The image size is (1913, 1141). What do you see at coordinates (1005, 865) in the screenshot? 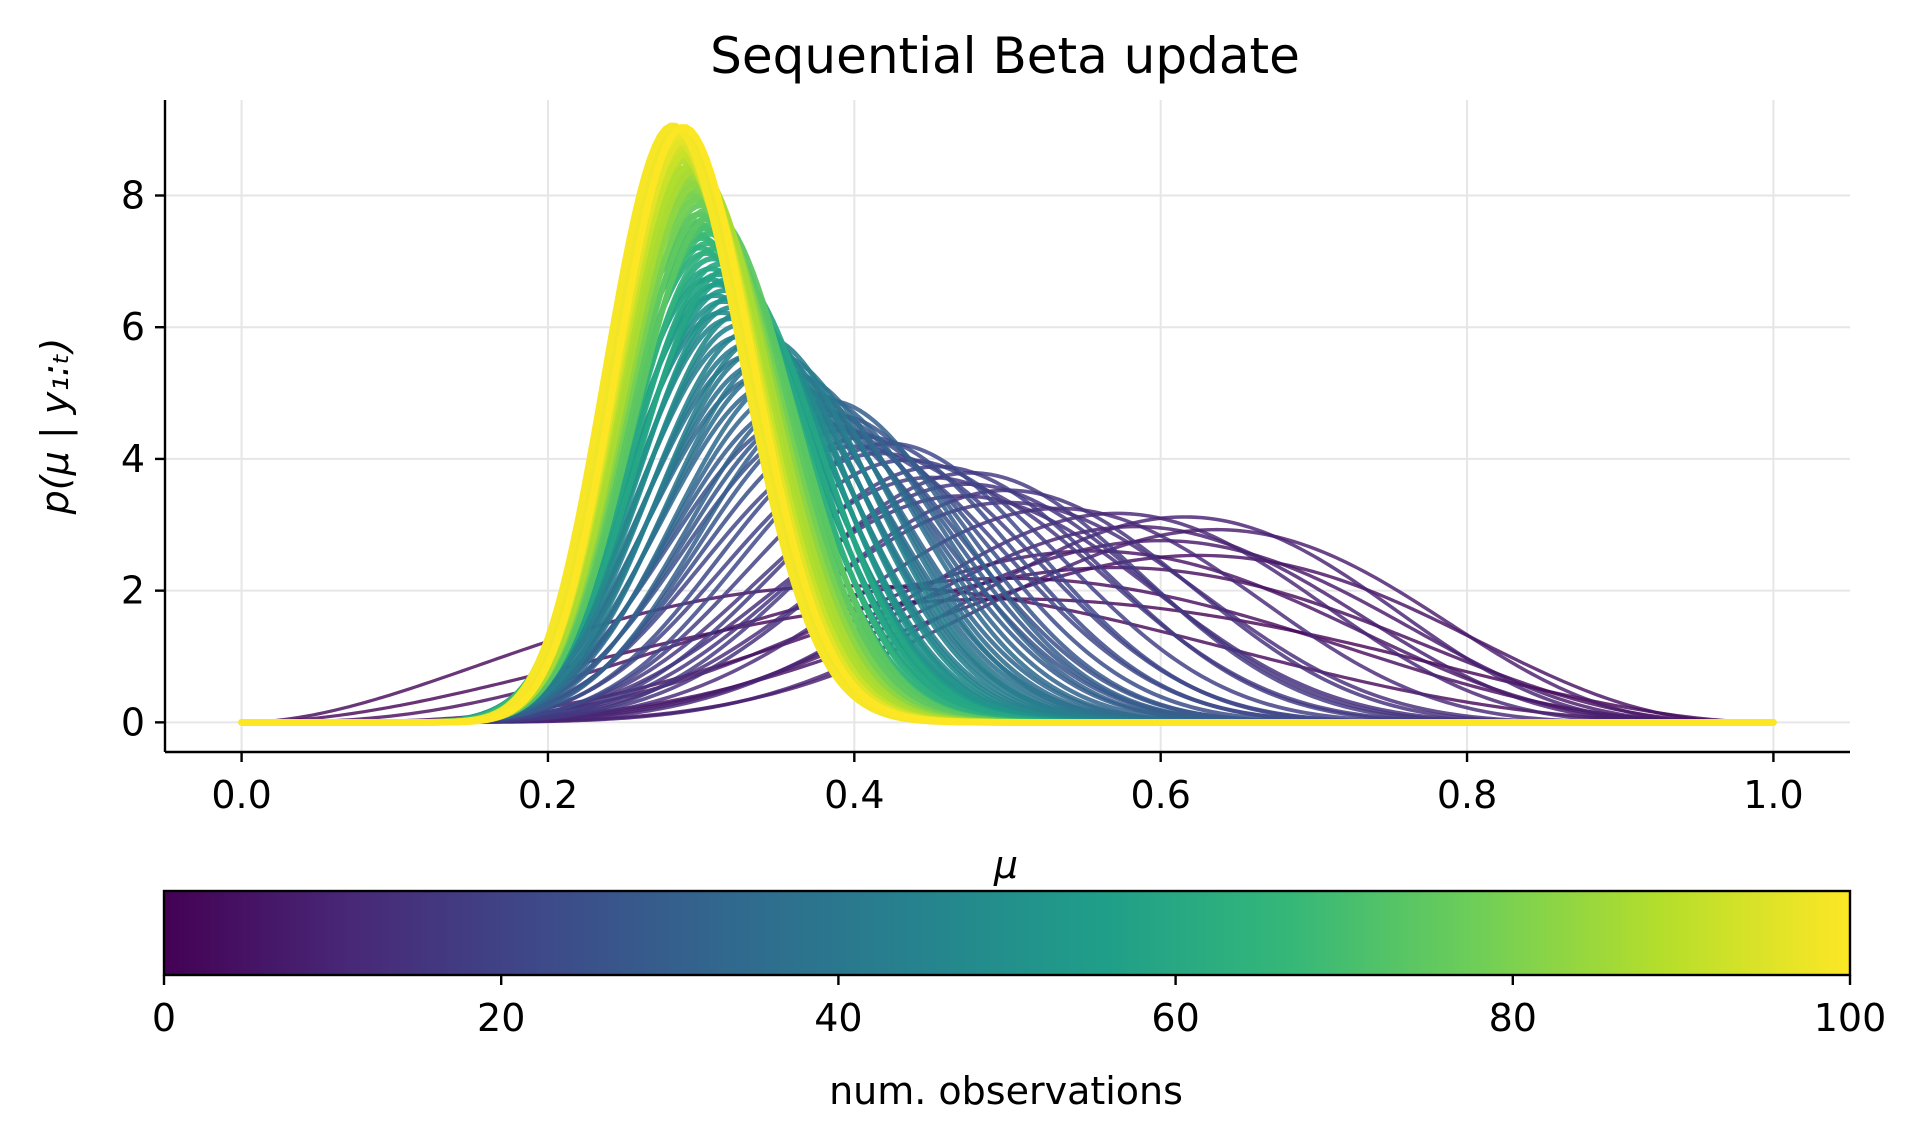
I see `x-axis-label: μ` at bounding box center [1005, 865].